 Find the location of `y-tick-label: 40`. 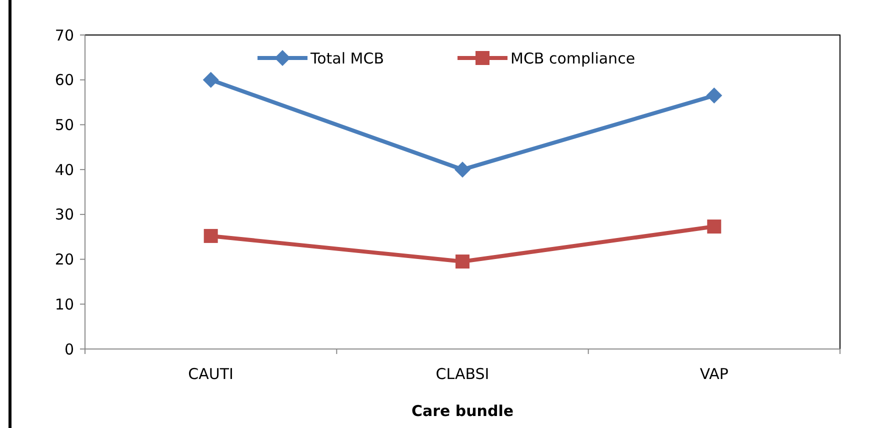

y-tick-label: 40 is located at coordinates (64, 169).